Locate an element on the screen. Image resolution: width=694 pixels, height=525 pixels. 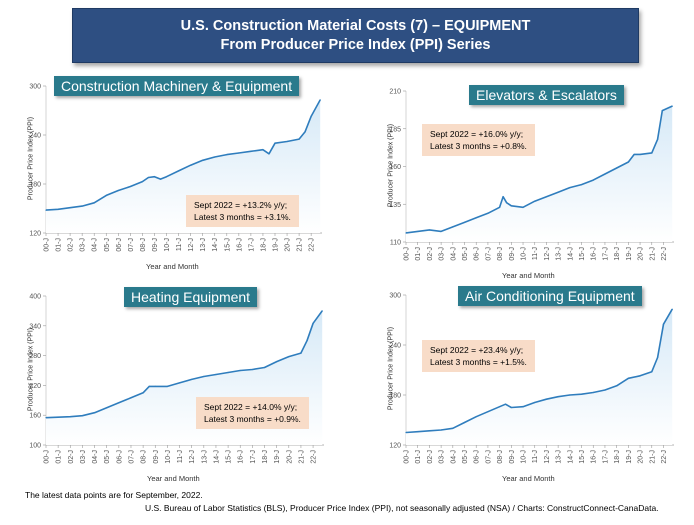
annotation-line-1: Sept 2022 = +23.4% y/y; is located at coordinates (477, 350).